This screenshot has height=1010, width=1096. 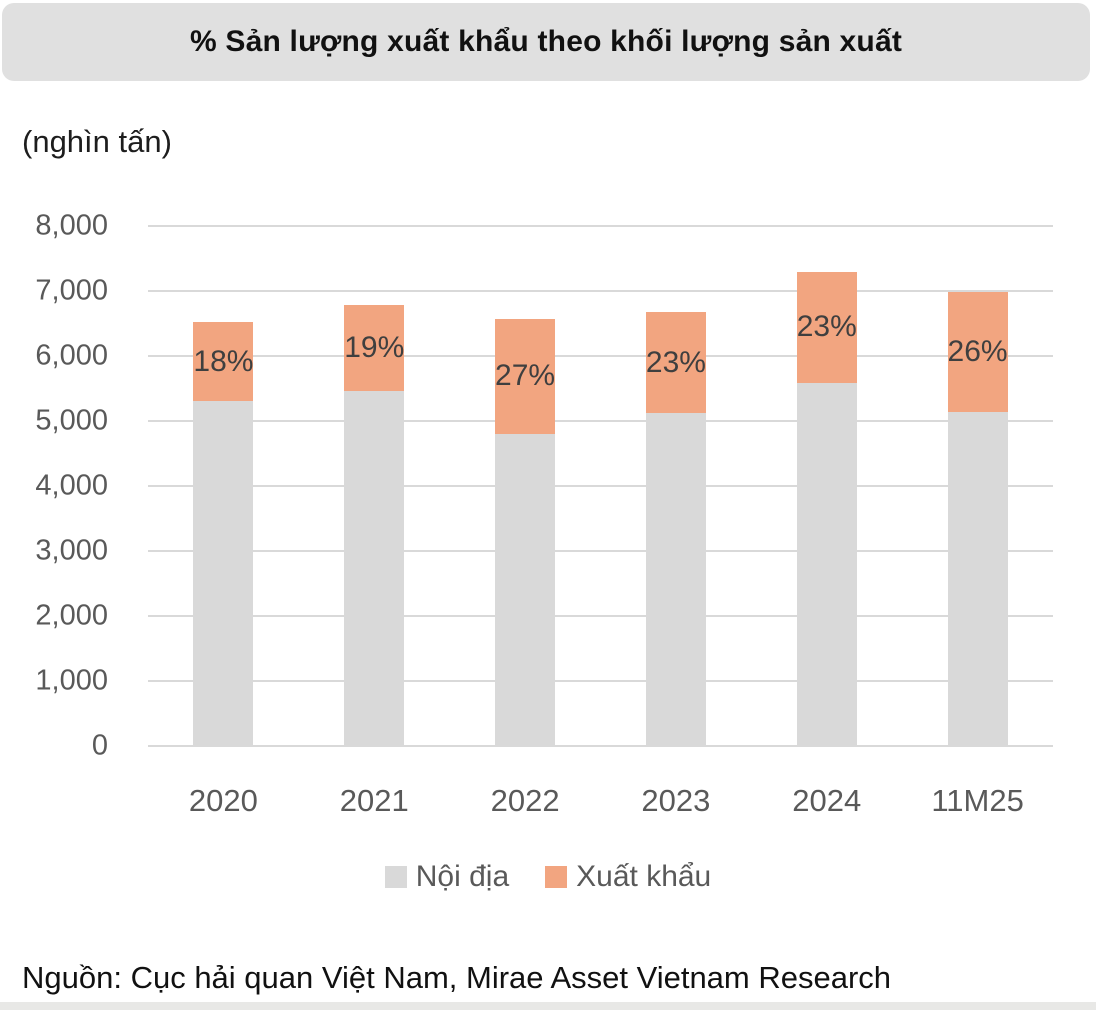 I want to click on chart-legend: Nội địa Xuất khẩu, so click(x=548, y=877).